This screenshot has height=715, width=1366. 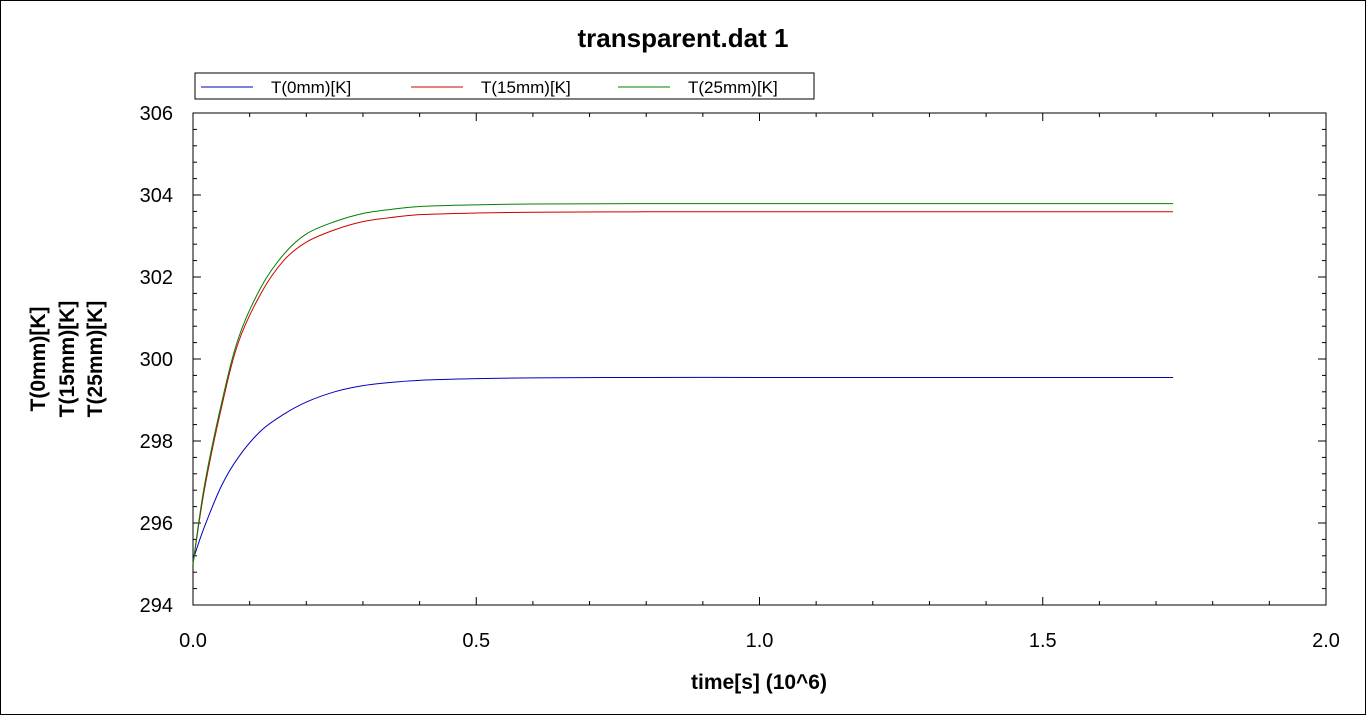 What do you see at coordinates (760, 641) in the screenshot?
I see `x-tick-label: 1.0` at bounding box center [760, 641].